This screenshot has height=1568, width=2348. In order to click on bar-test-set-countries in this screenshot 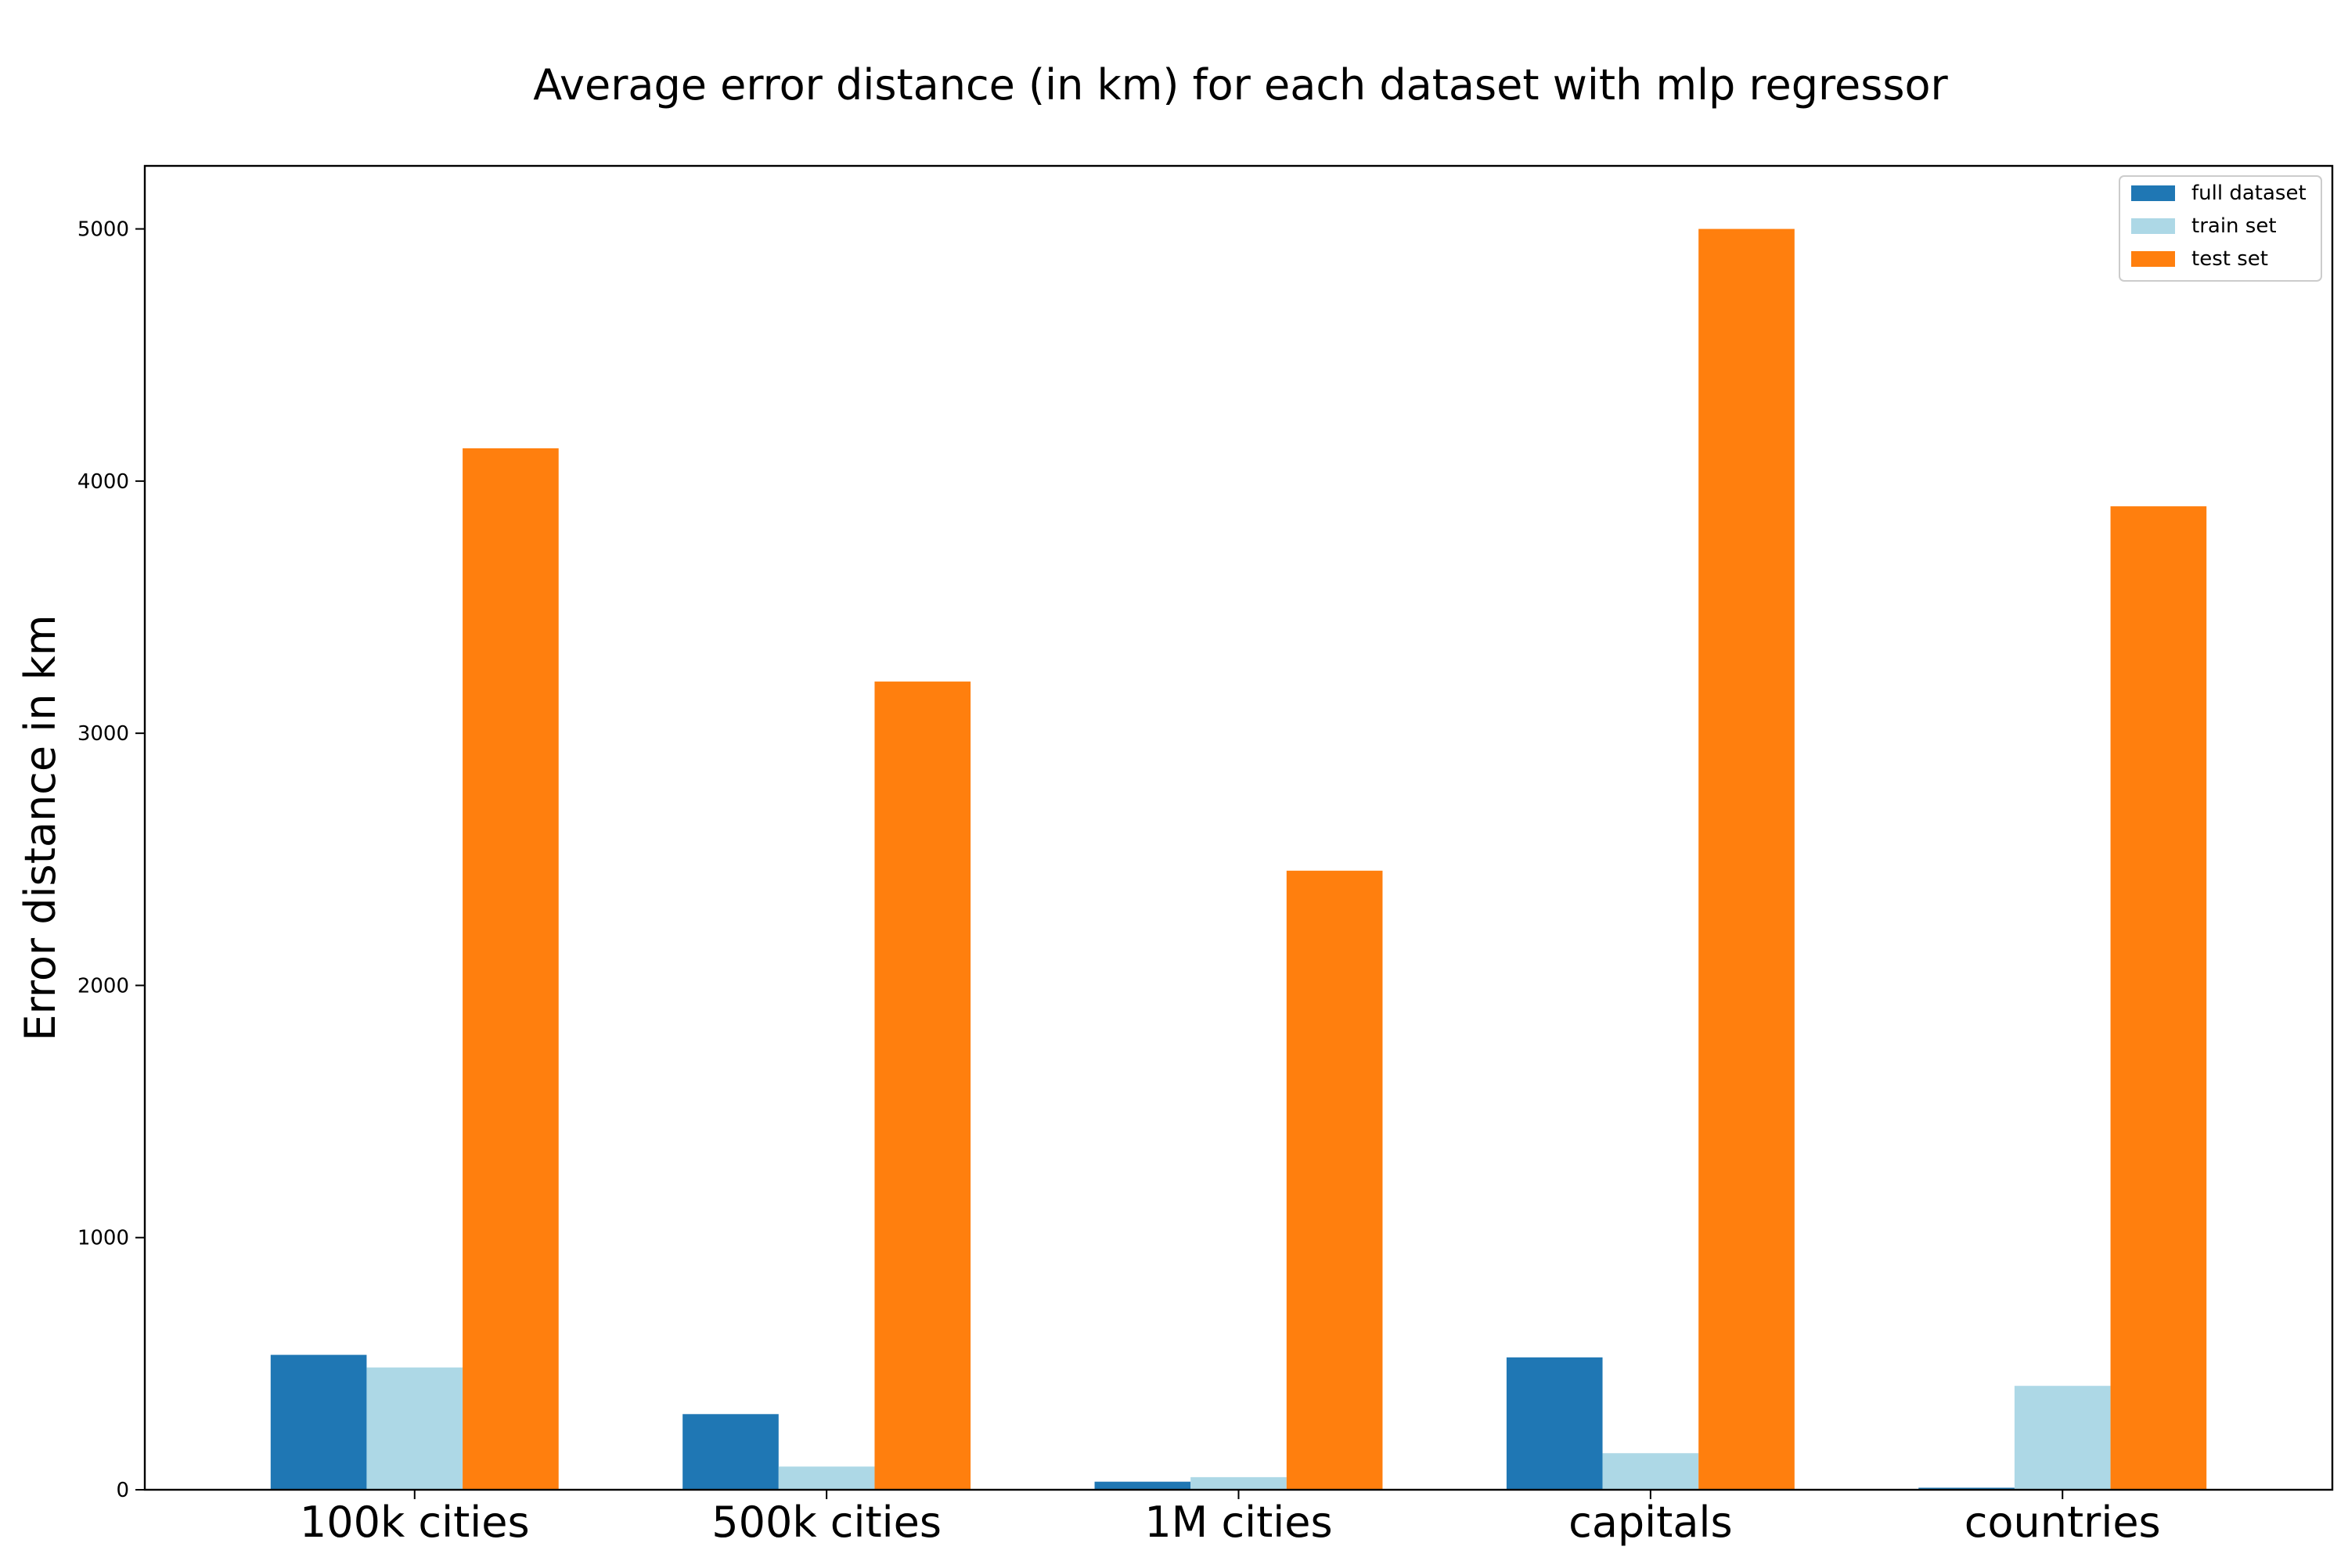, I will do `click(2158, 998)`.